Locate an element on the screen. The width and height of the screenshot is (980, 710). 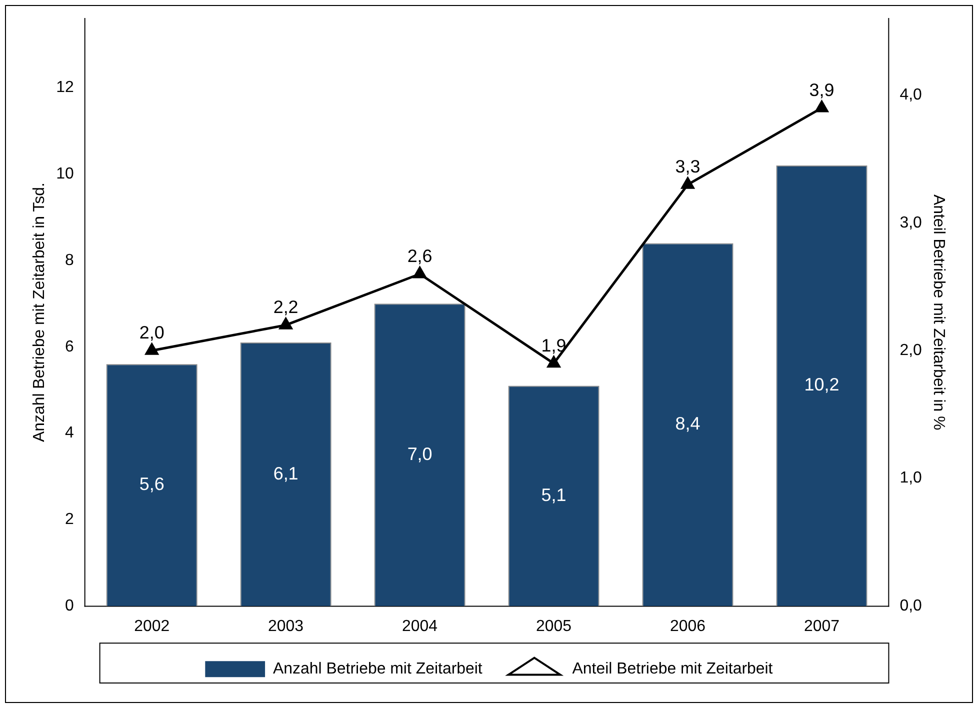
y2-tick-label: 4,0 is located at coordinates (911, 95).